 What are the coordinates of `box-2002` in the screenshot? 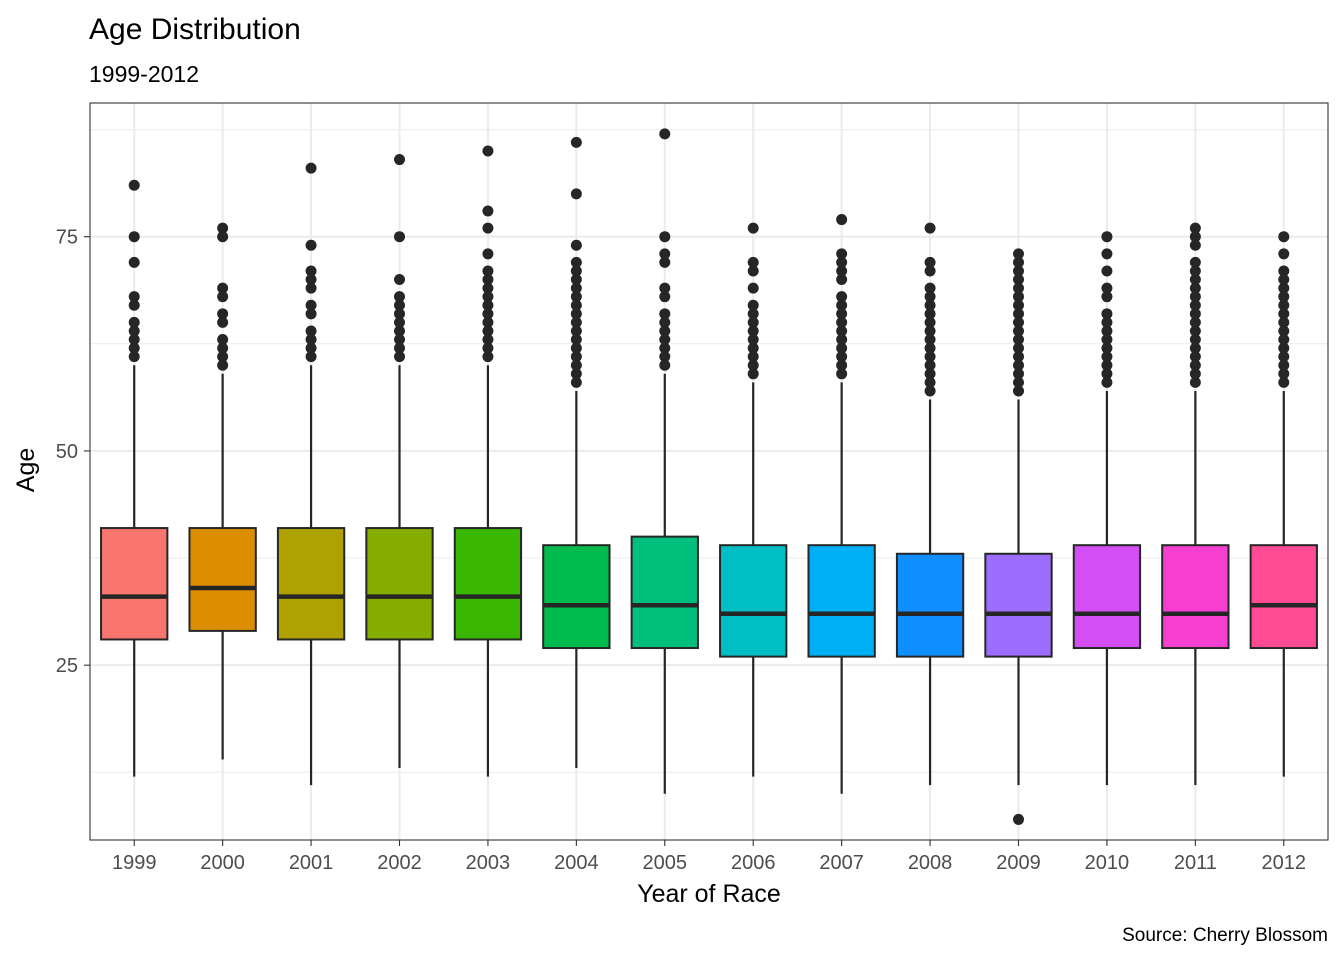 It's located at (399, 461).